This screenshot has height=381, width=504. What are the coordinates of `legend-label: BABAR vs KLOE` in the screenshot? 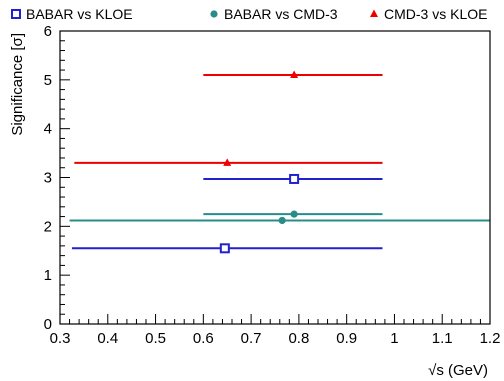 It's located at (79, 14).